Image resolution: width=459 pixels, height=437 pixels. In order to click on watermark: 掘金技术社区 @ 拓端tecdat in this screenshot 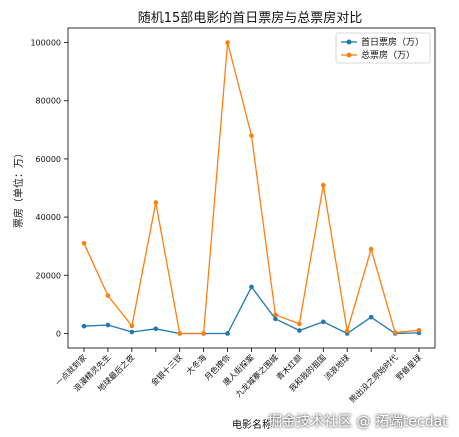, I will do `click(358, 422)`.